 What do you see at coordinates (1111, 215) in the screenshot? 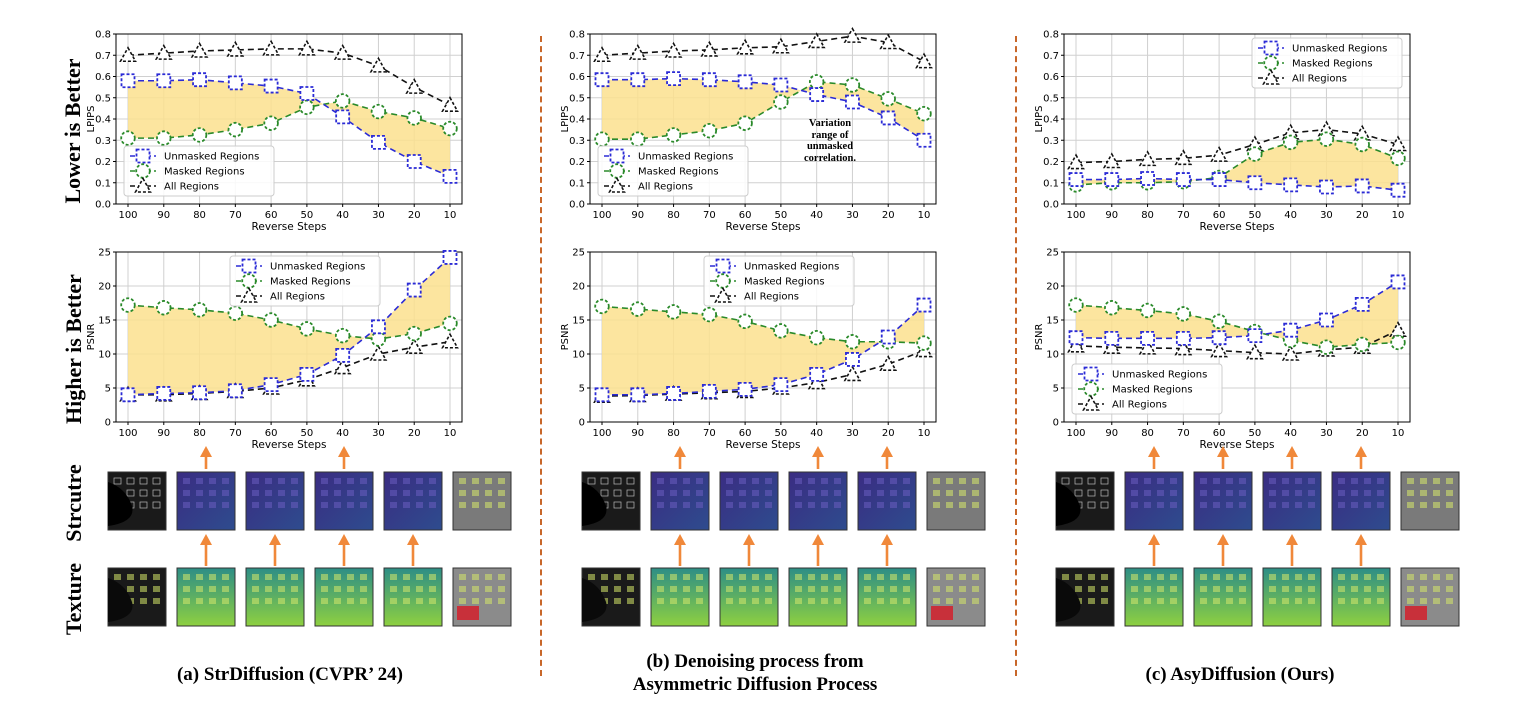
I see `x-tick-label: 90` at bounding box center [1111, 215].